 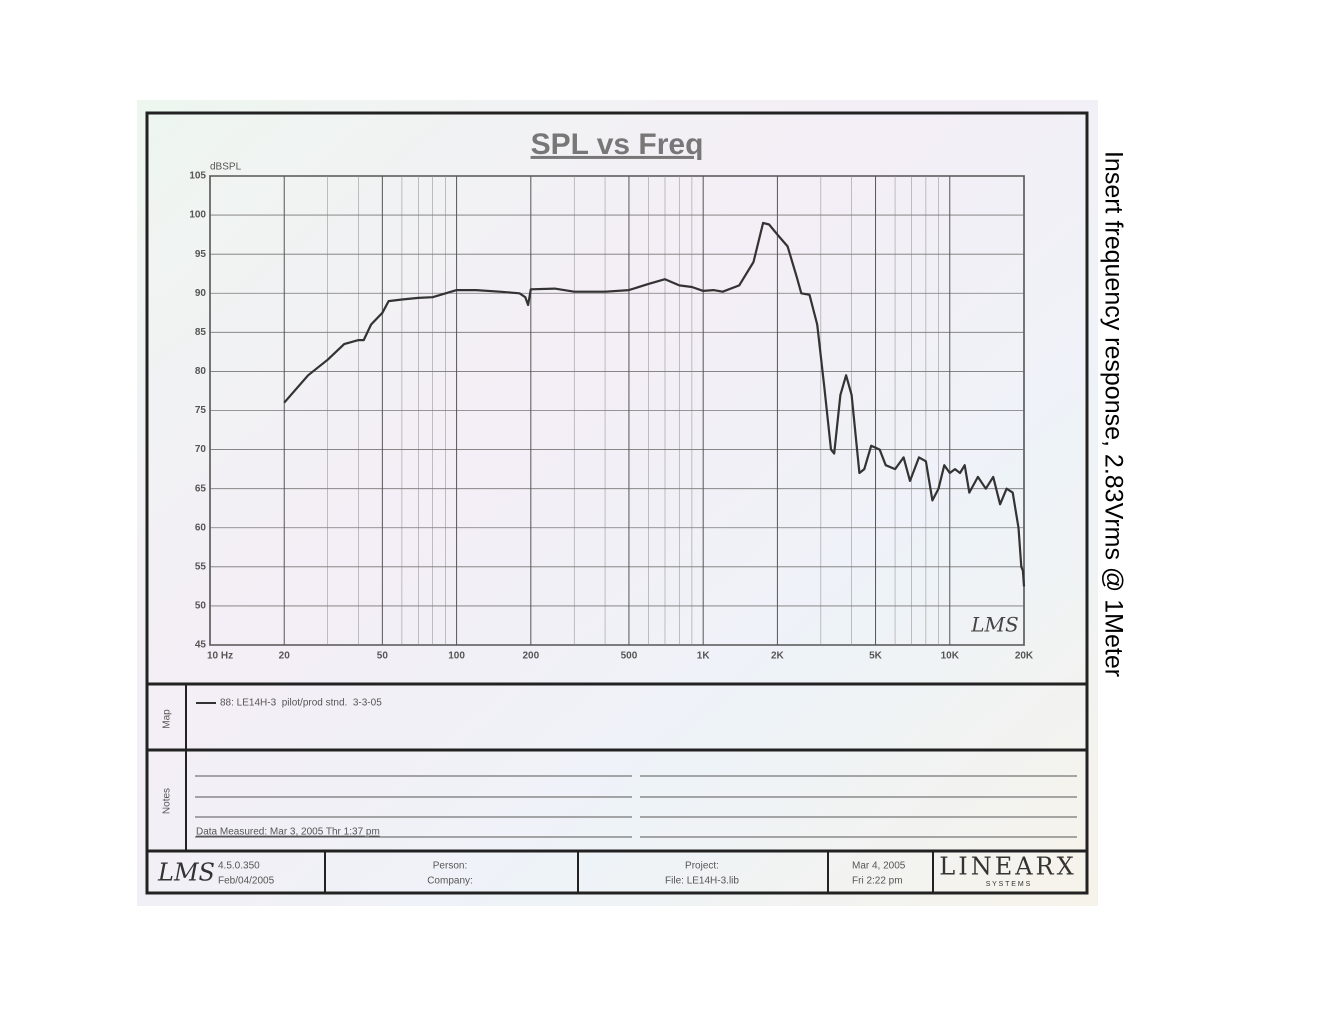 I want to click on y-tick-label: 75, so click(x=201, y=410).